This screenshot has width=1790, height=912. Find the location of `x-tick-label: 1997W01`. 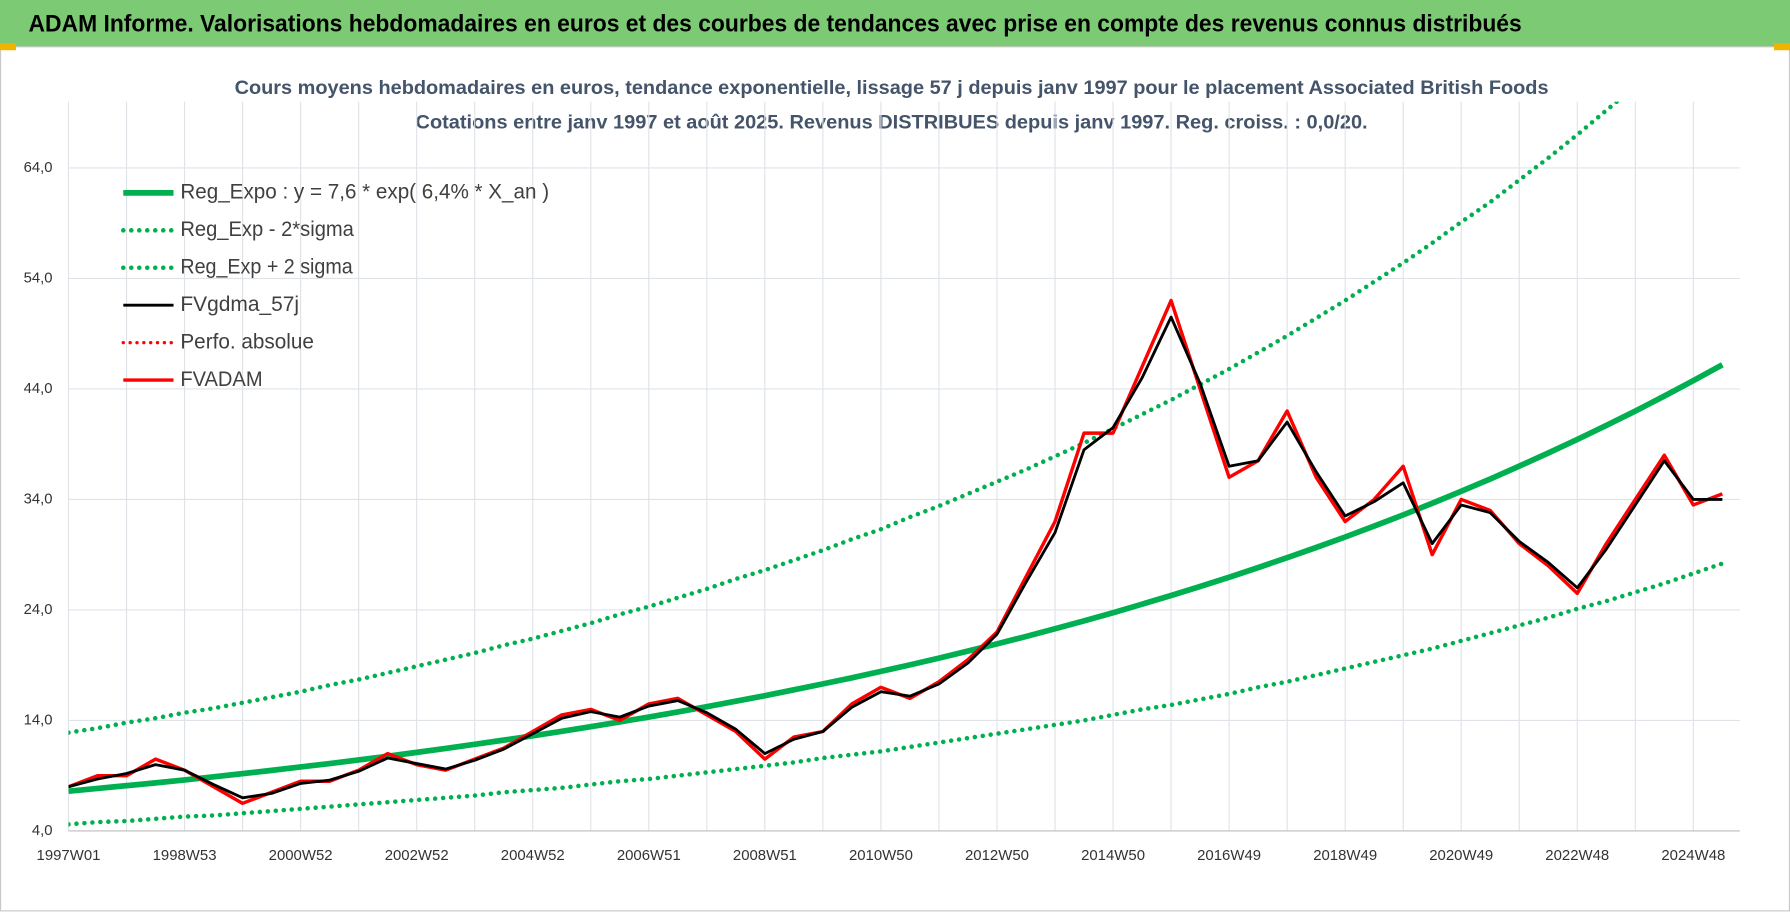

x-tick-label: 1997W01 is located at coordinates (69, 856).